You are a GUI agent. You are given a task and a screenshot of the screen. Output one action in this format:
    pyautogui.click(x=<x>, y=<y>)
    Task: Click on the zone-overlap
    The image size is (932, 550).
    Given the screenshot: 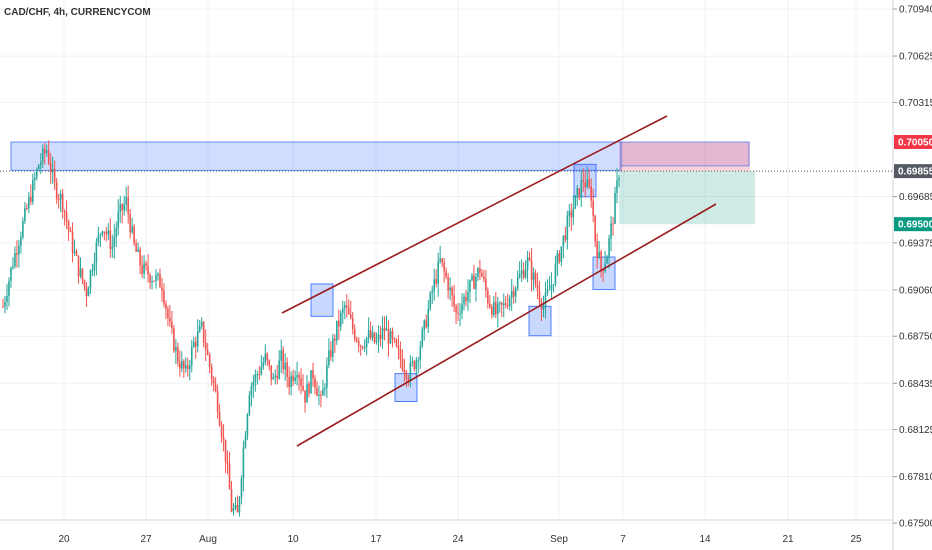 What is the action you would take?
    pyautogui.click(x=685, y=154)
    